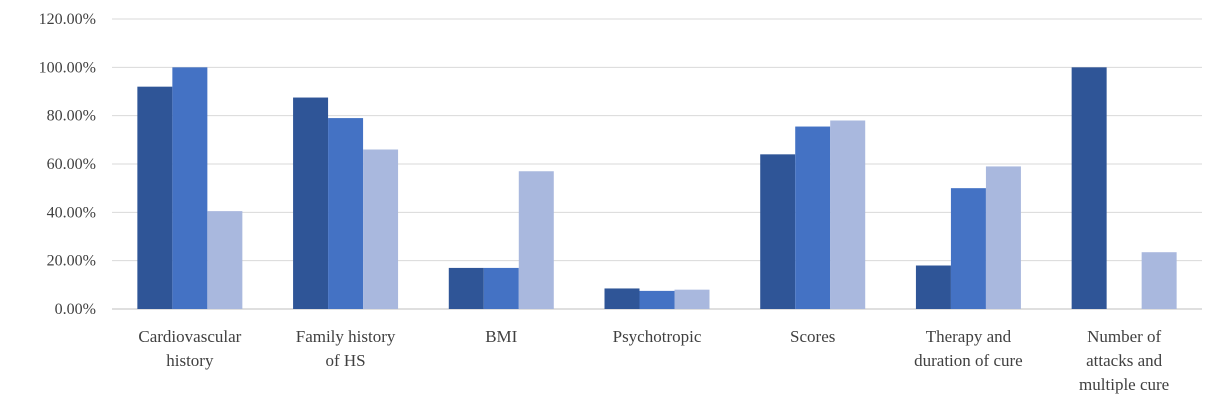 This screenshot has height=404, width=1206. What do you see at coordinates (75, 309) in the screenshot?
I see `y-tick-label: 0.00%` at bounding box center [75, 309].